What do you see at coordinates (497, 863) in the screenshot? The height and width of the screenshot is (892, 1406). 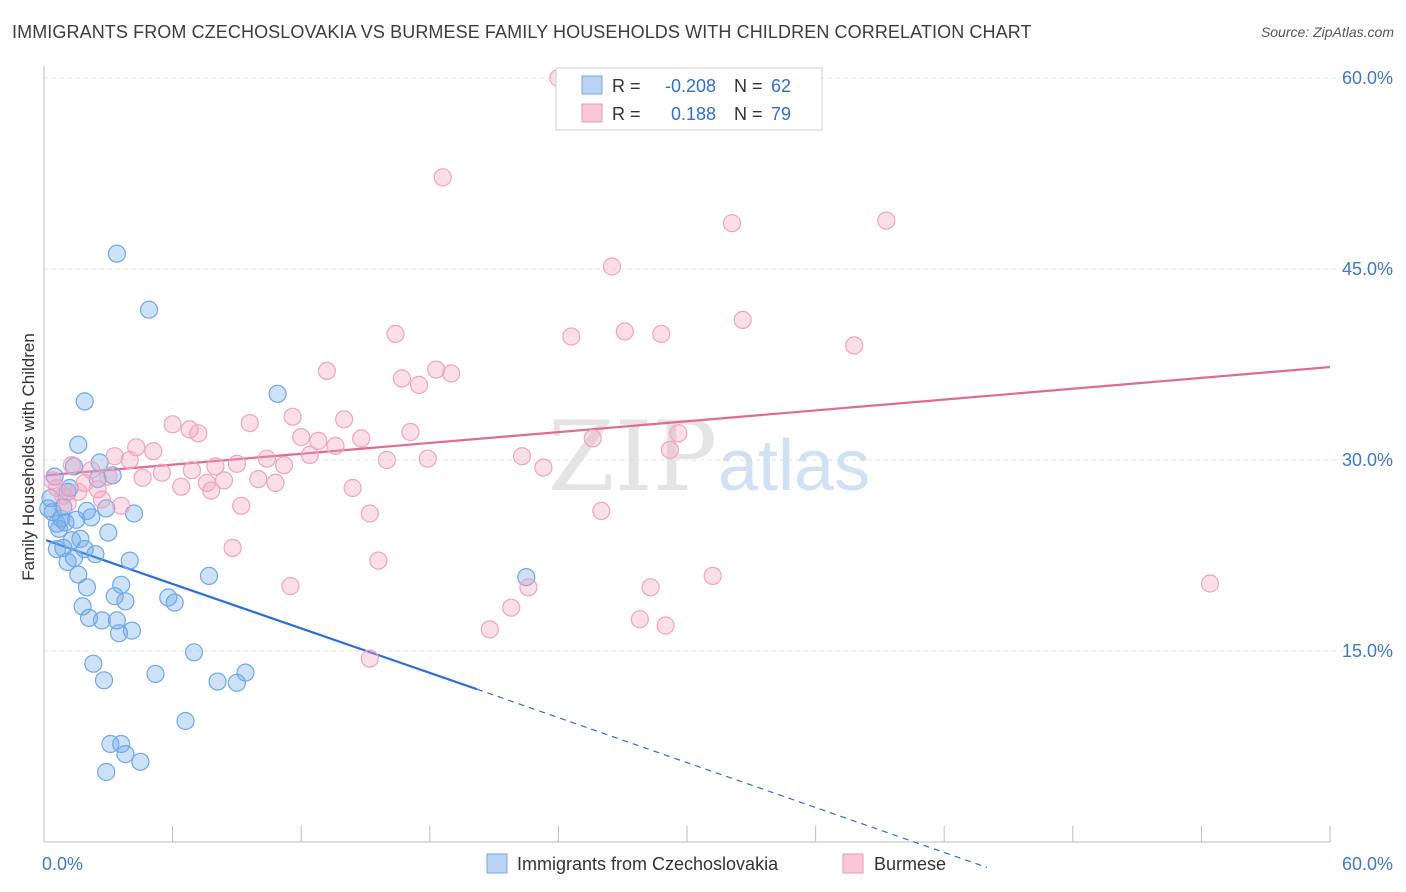 I see `legend-swatch-czechoslovakia` at bounding box center [497, 863].